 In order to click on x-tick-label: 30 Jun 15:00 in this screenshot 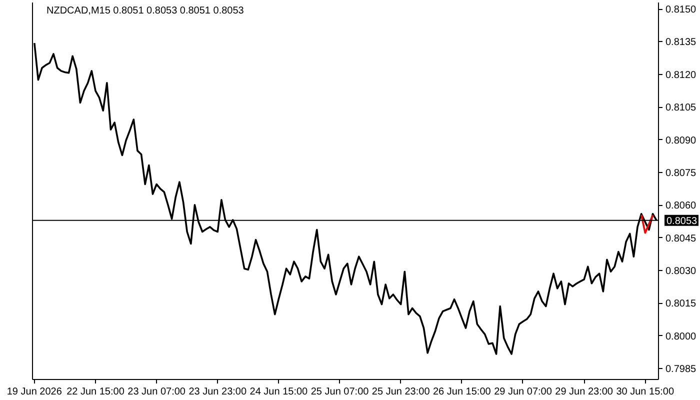, I will do `click(645, 392)`.